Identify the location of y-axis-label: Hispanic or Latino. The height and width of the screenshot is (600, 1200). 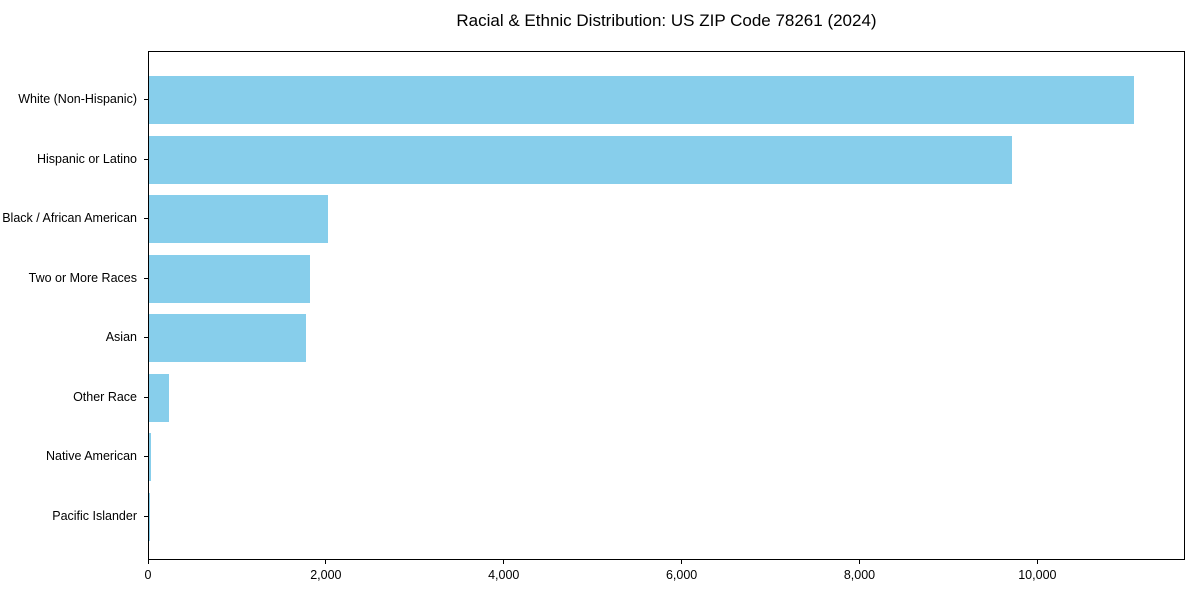
(86, 158).